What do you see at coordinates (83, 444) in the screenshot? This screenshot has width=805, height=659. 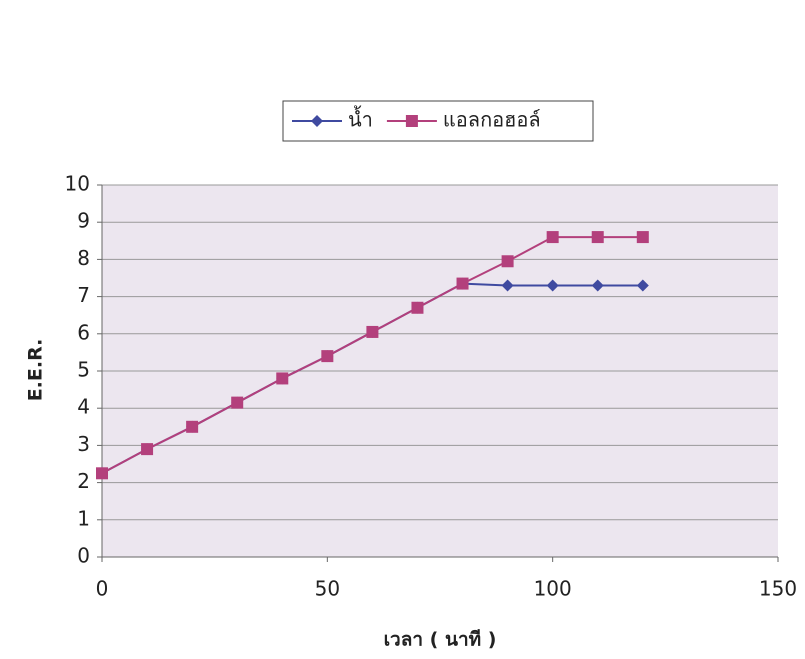 I see `y-tick-label: 3` at bounding box center [83, 444].